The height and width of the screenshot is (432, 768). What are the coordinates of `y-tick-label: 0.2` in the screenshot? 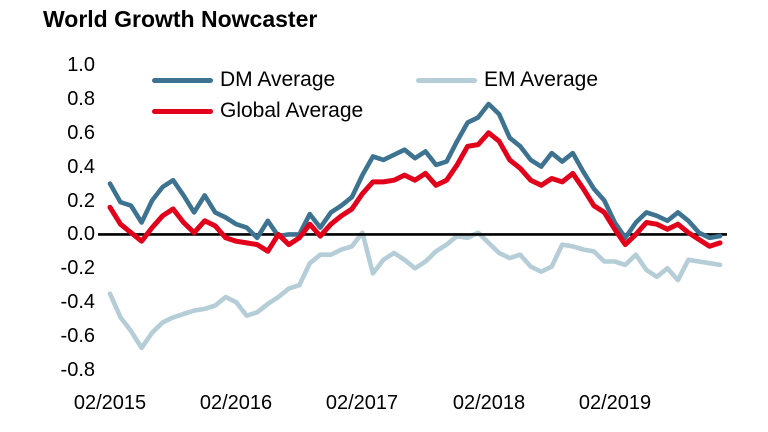 It's located at (81, 201).